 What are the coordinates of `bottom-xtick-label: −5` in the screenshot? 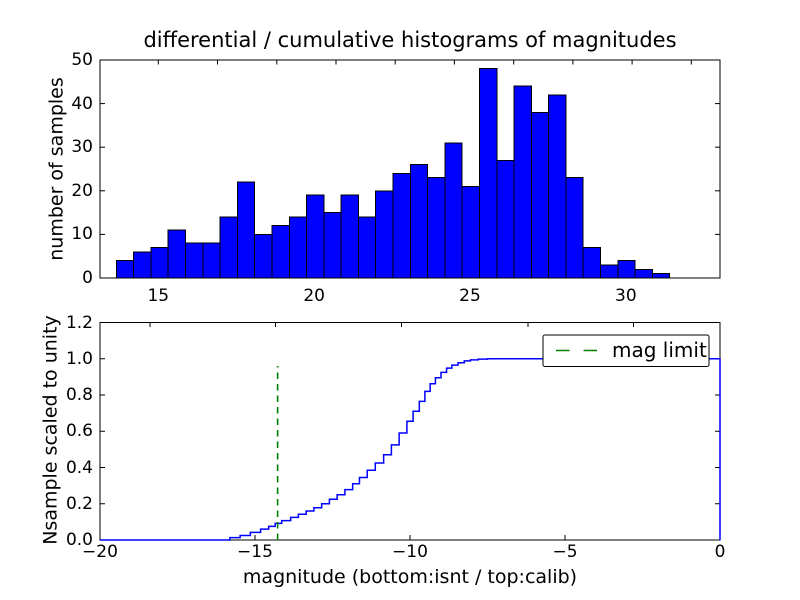 It's located at (565, 552).